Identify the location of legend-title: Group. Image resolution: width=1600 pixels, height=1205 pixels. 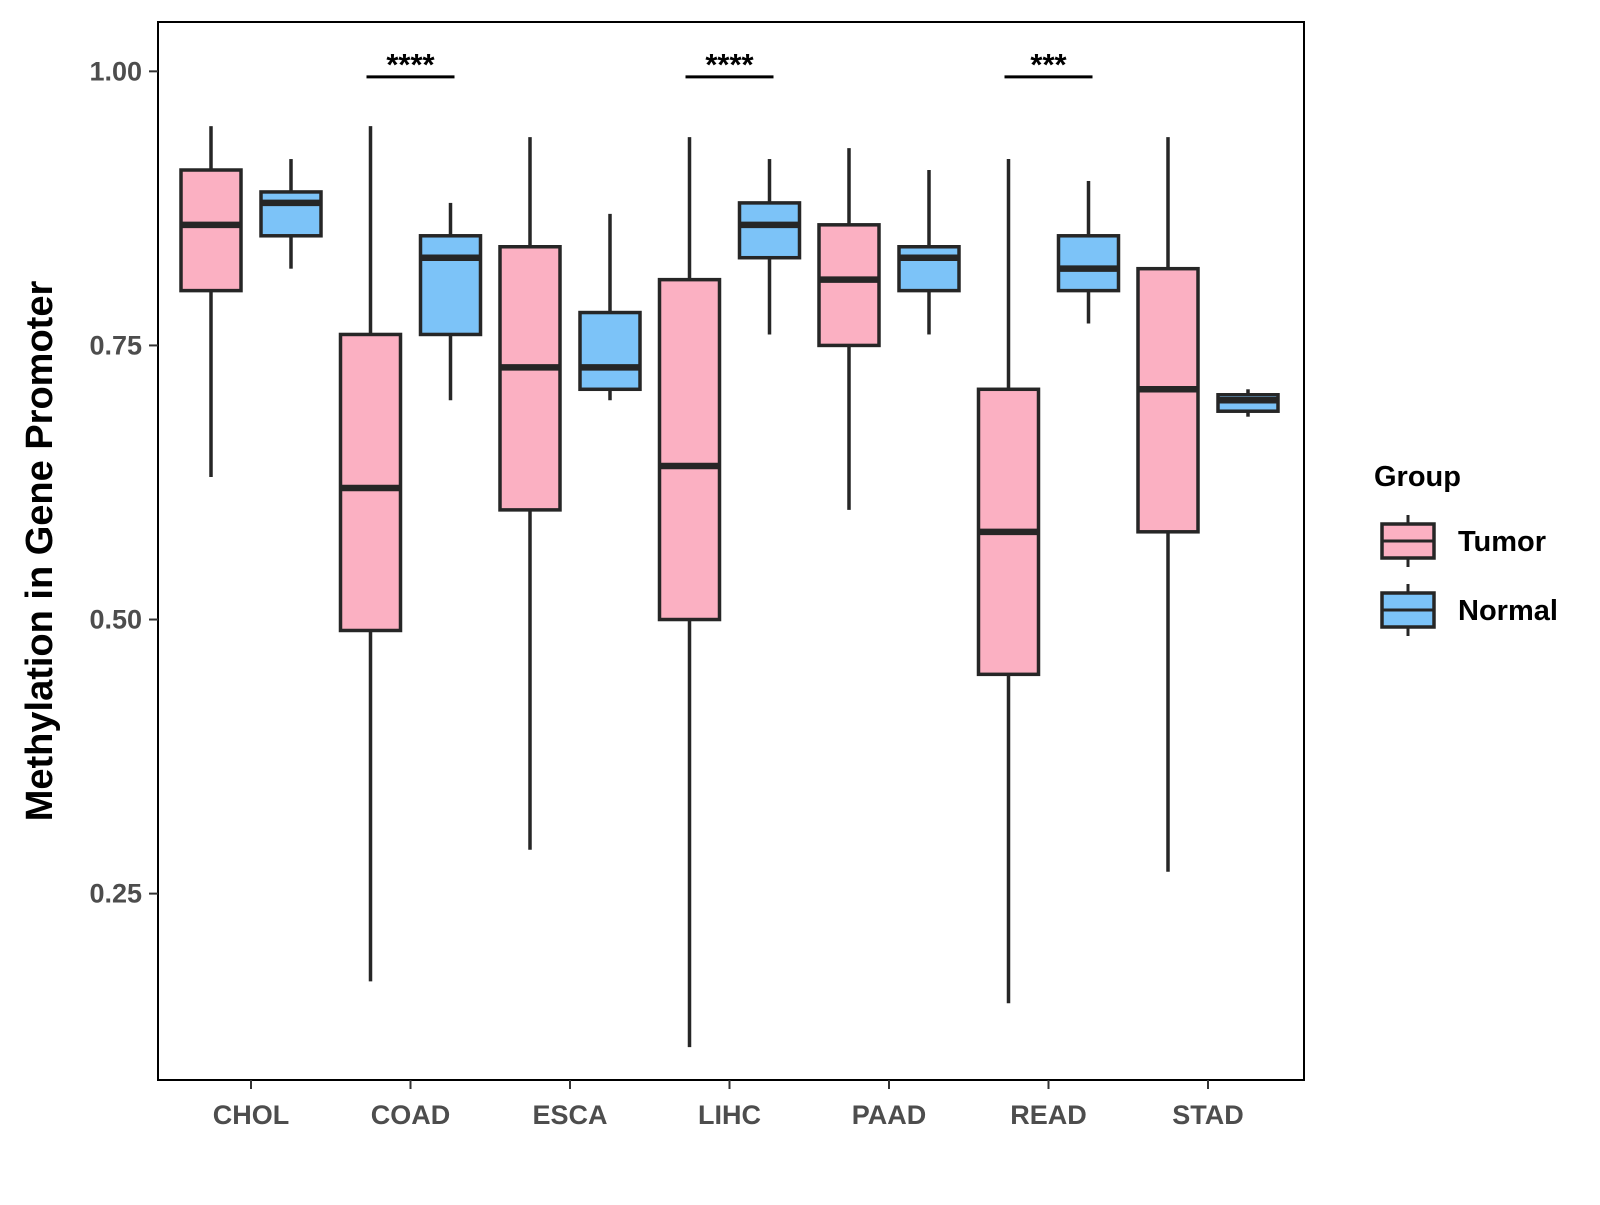
(1417, 477).